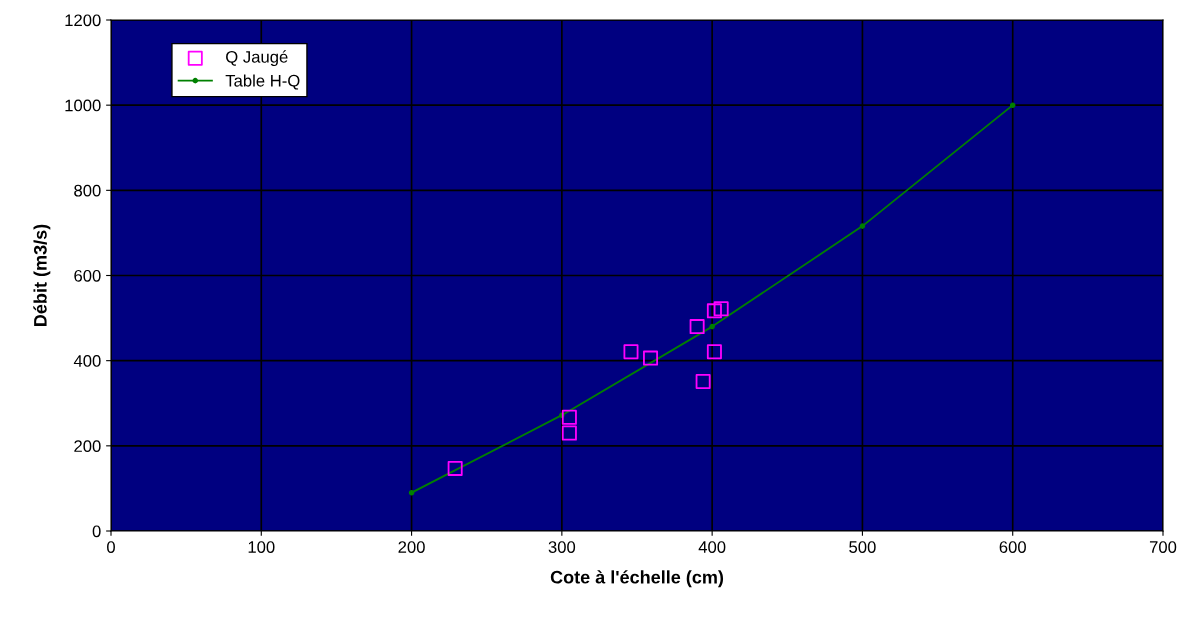  I want to click on legend-label: Q Jaugé, so click(257, 58).